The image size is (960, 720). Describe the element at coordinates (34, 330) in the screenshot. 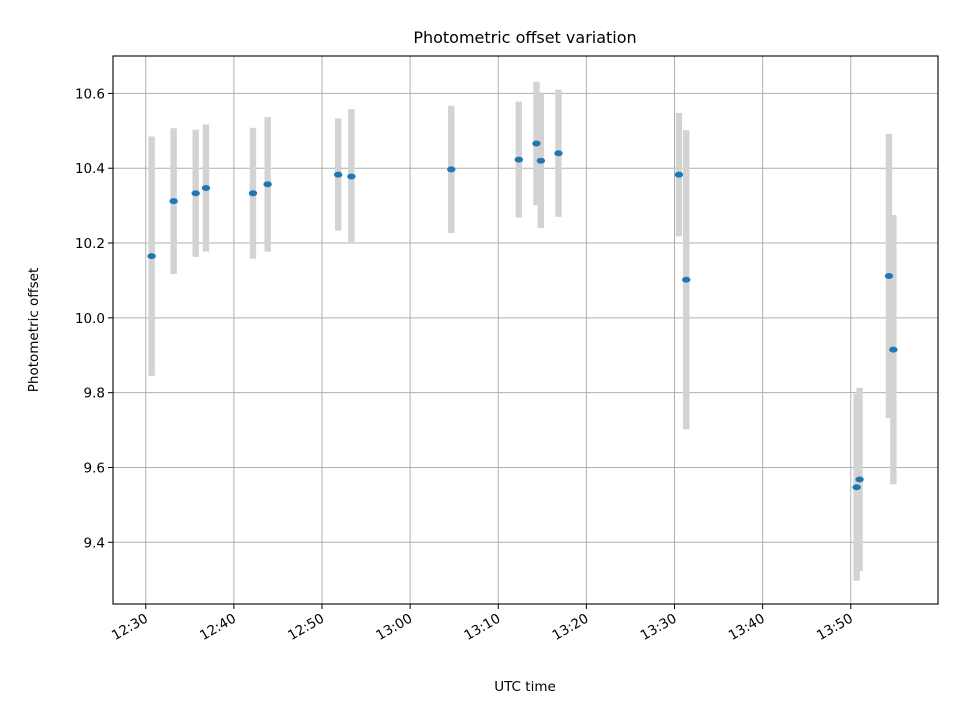

I see `y-axis-label: Photometric offset` at that location.